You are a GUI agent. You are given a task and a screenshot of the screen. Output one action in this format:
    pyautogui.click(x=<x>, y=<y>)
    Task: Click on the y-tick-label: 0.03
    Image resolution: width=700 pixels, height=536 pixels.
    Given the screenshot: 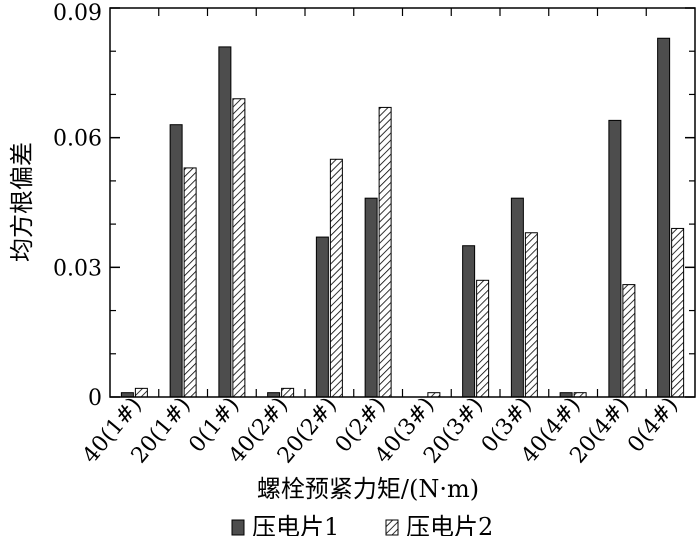 What is the action you would take?
    pyautogui.click(x=77, y=268)
    